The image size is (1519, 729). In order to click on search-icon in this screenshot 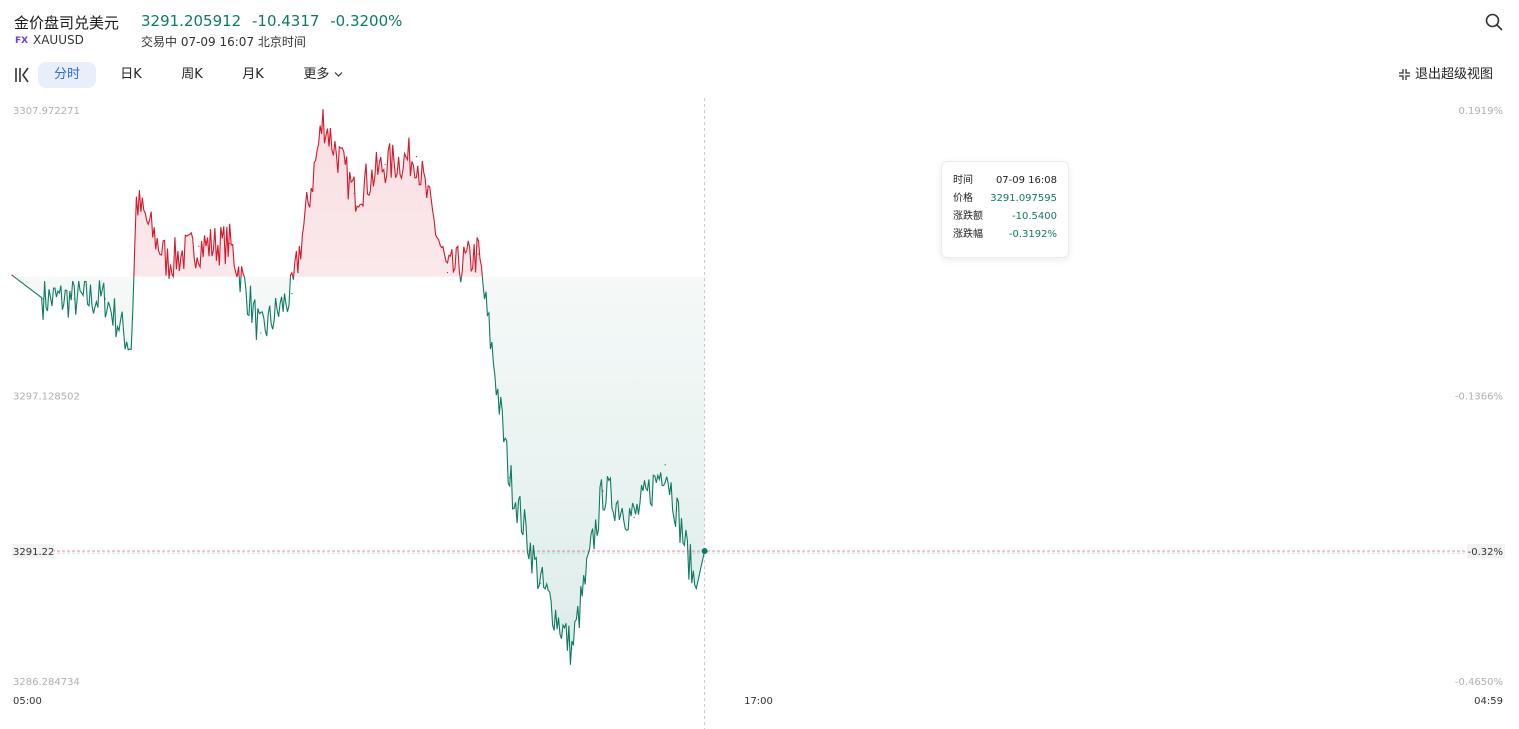, I will do `click(1494, 22)`.